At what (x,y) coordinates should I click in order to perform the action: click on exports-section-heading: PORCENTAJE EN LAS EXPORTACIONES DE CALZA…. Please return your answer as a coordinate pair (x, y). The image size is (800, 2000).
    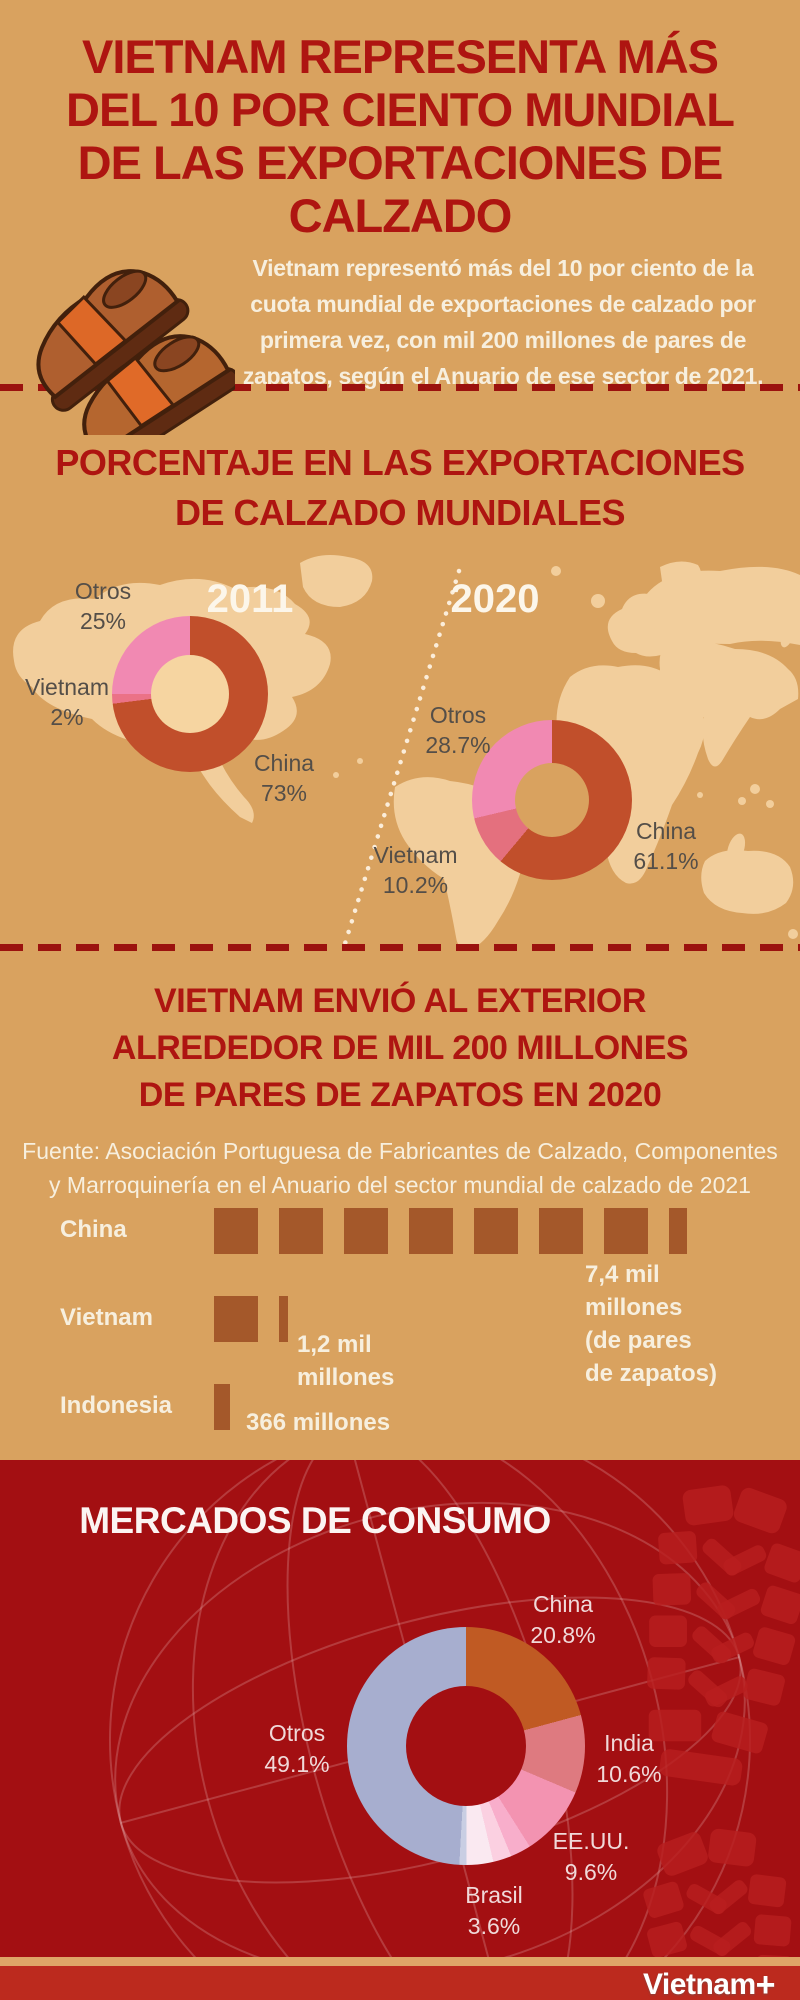
    Looking at the image, I should click on (400, 488).